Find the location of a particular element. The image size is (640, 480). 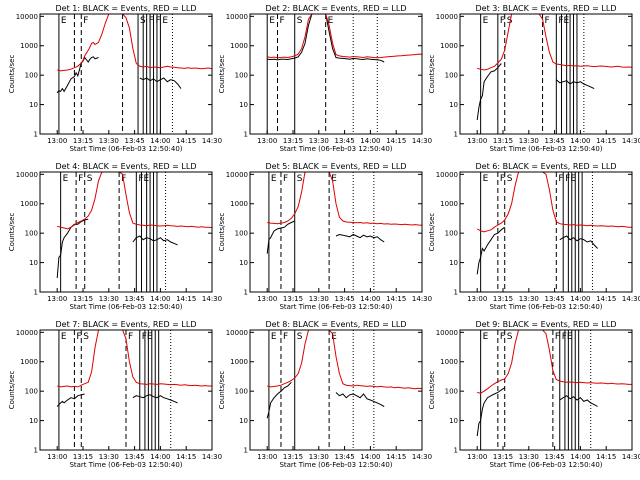

panel-title: Det 9: BLACK = Events, RED = LLD is located at coordinates (546, 324).